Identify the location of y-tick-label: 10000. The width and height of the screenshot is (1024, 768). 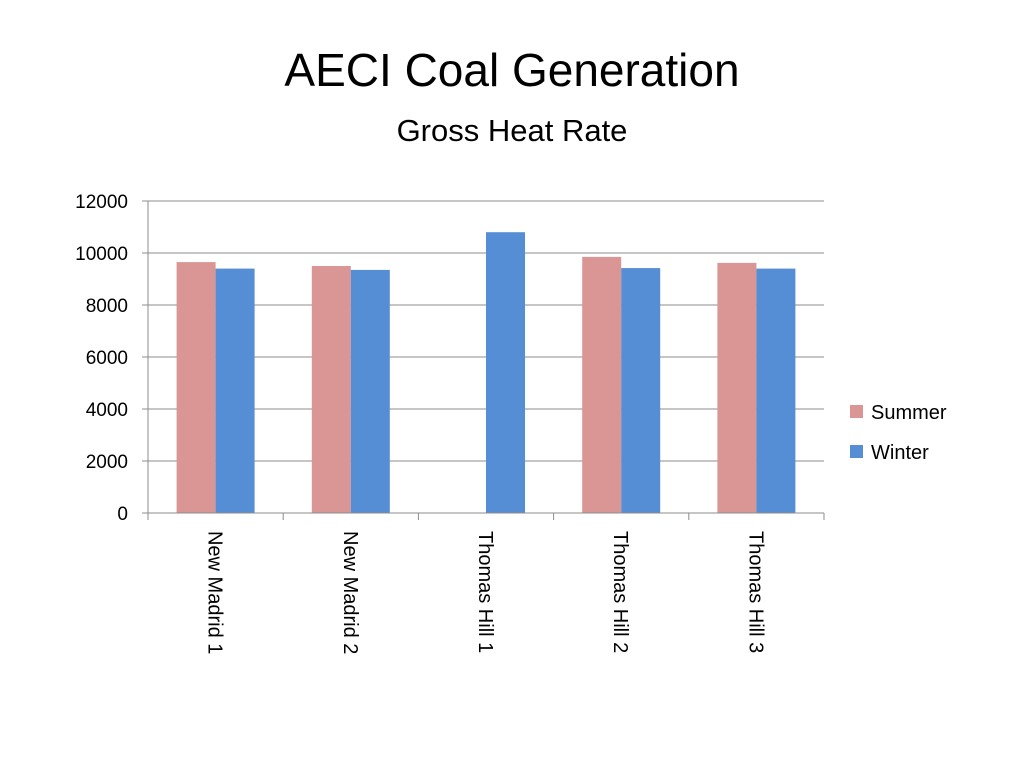
(101, 254).